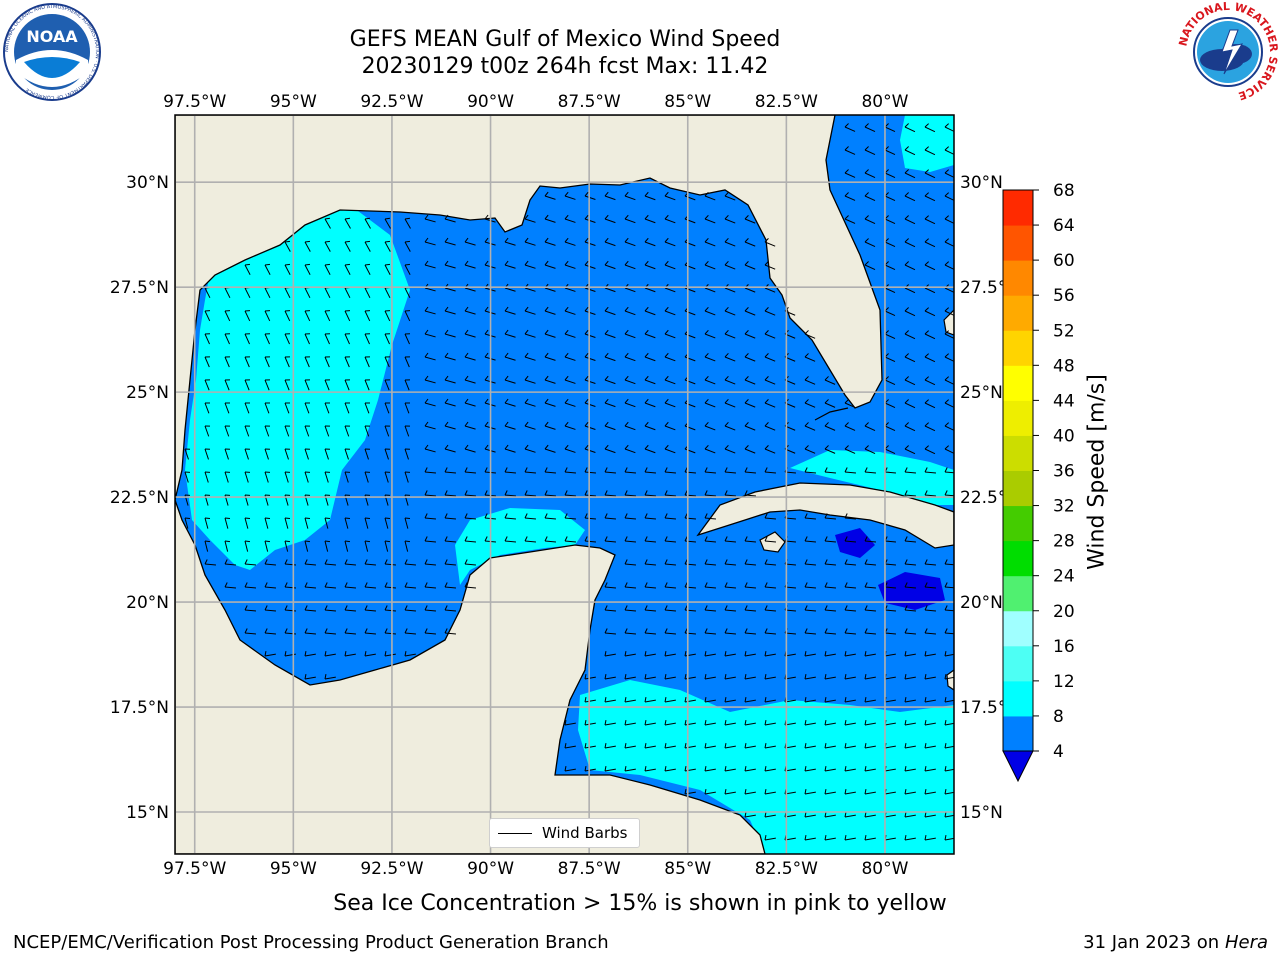  What do you see at coordinates (1064, 647) in the screenshot?
I see `colorbar-tick-label: 16` at bounding box center [1064, 647].